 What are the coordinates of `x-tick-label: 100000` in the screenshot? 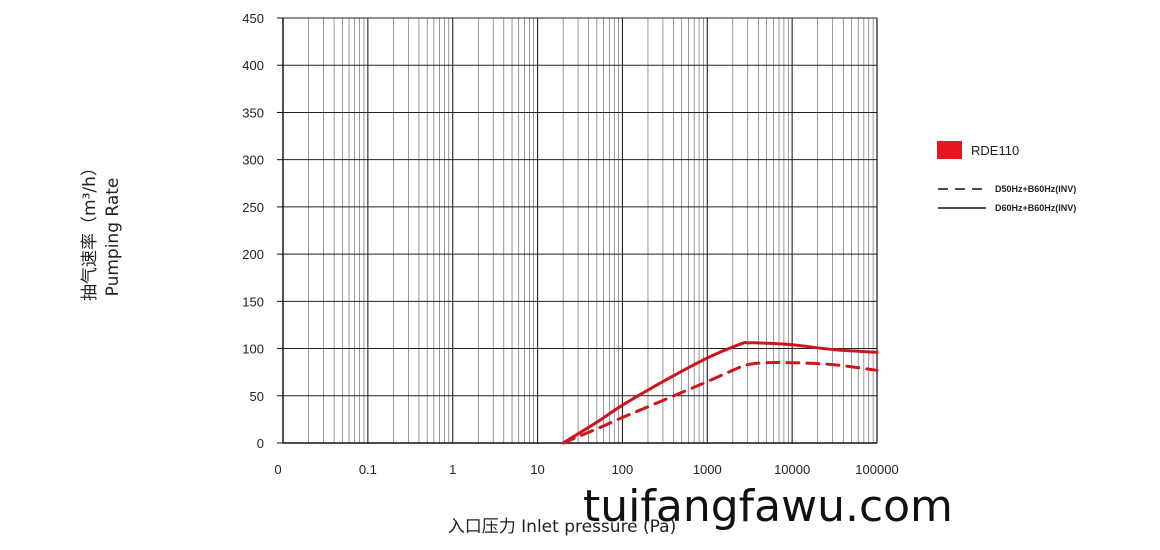 It's located at (876, 469).